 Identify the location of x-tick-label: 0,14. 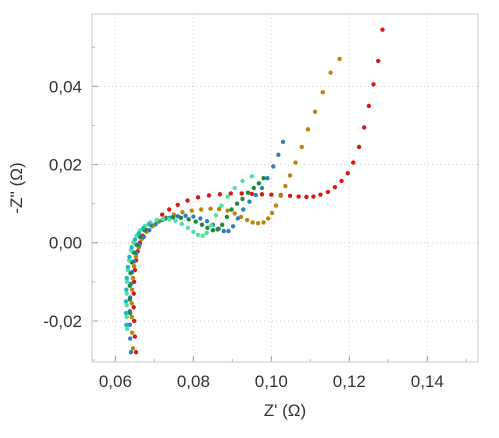
(427, 381).